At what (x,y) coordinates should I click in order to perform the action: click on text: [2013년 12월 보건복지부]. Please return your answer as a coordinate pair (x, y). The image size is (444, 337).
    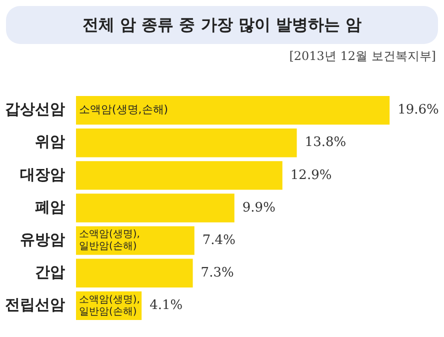
    Looking at the image, I should click on (362, 56).